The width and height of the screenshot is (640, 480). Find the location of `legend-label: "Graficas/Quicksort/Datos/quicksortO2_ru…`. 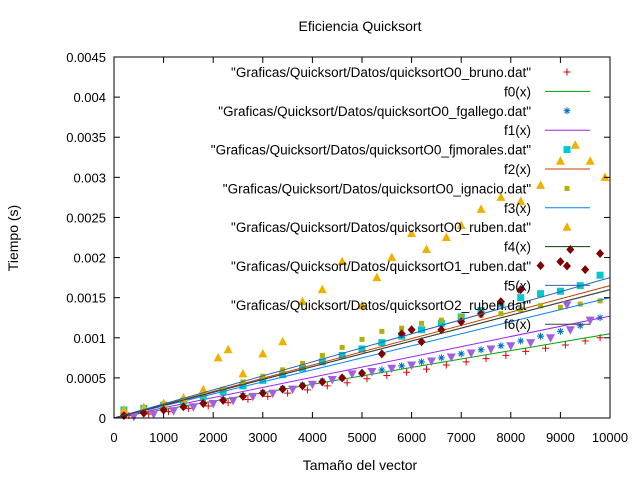

legend-label: "Graficas/Quicksort/Datos/quicksortO2_ru… is located at coordinates (381, 305).